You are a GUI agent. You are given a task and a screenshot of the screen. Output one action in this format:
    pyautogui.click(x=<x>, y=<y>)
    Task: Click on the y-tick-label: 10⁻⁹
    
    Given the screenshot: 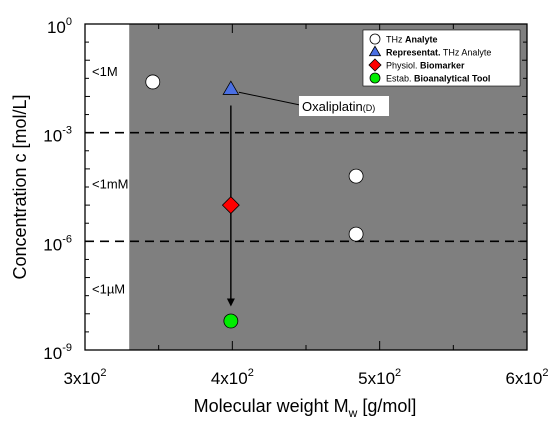 What is the action you would take?
    pyautogui.click(x=57, y=352)
    